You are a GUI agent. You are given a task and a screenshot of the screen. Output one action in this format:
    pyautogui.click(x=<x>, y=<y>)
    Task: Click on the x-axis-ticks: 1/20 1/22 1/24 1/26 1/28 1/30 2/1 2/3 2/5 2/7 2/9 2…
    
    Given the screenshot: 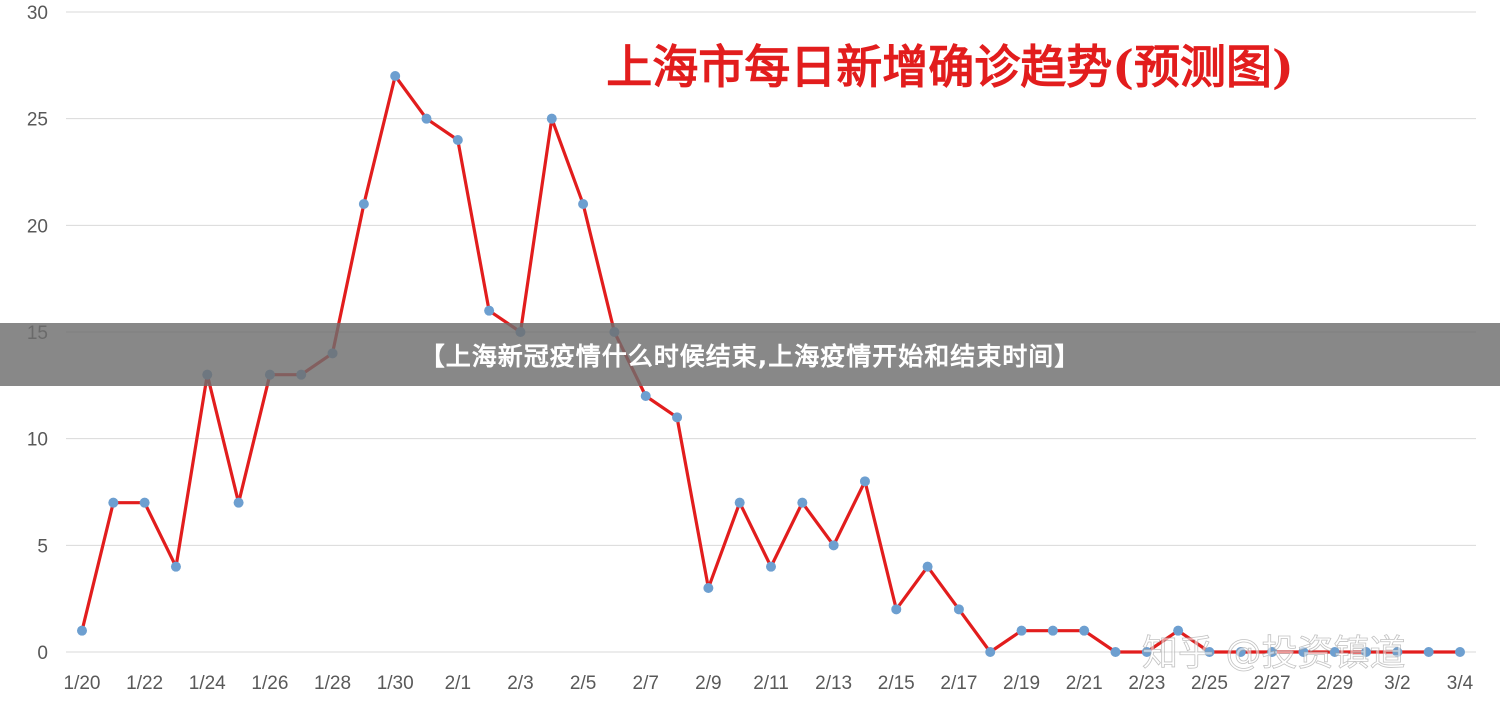 What is the action you would take?
    pyautogui.click(x=769, y=683)
    